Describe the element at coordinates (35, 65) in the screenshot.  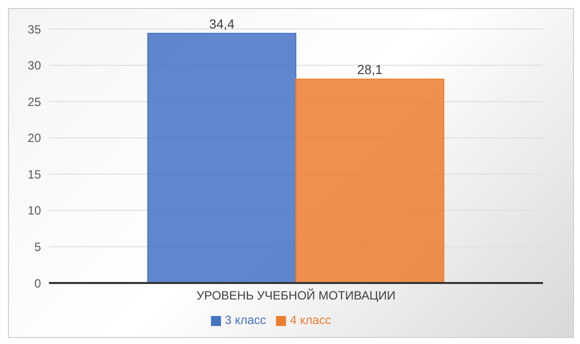
I see `y-tick-label: 30` at that location.